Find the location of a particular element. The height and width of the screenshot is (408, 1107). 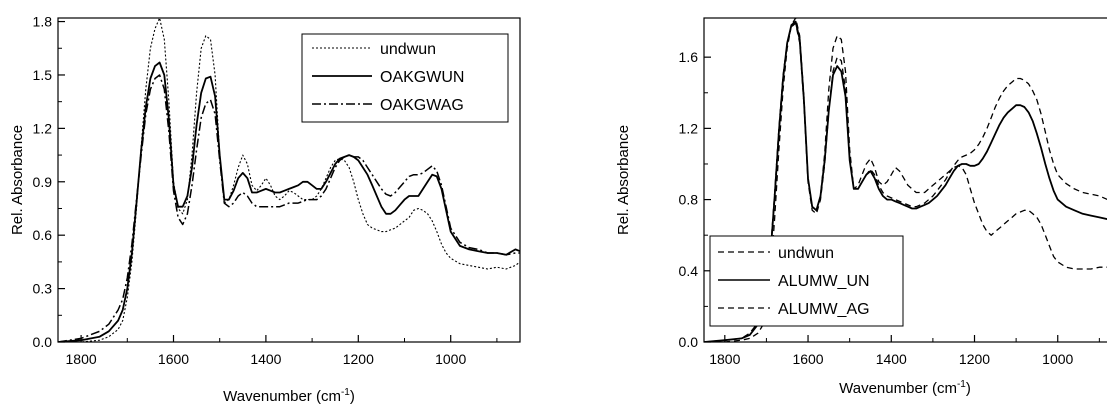

x-ticks-right: 1800 1600 1400 1200 1000 is located at coordinates (904, 351).